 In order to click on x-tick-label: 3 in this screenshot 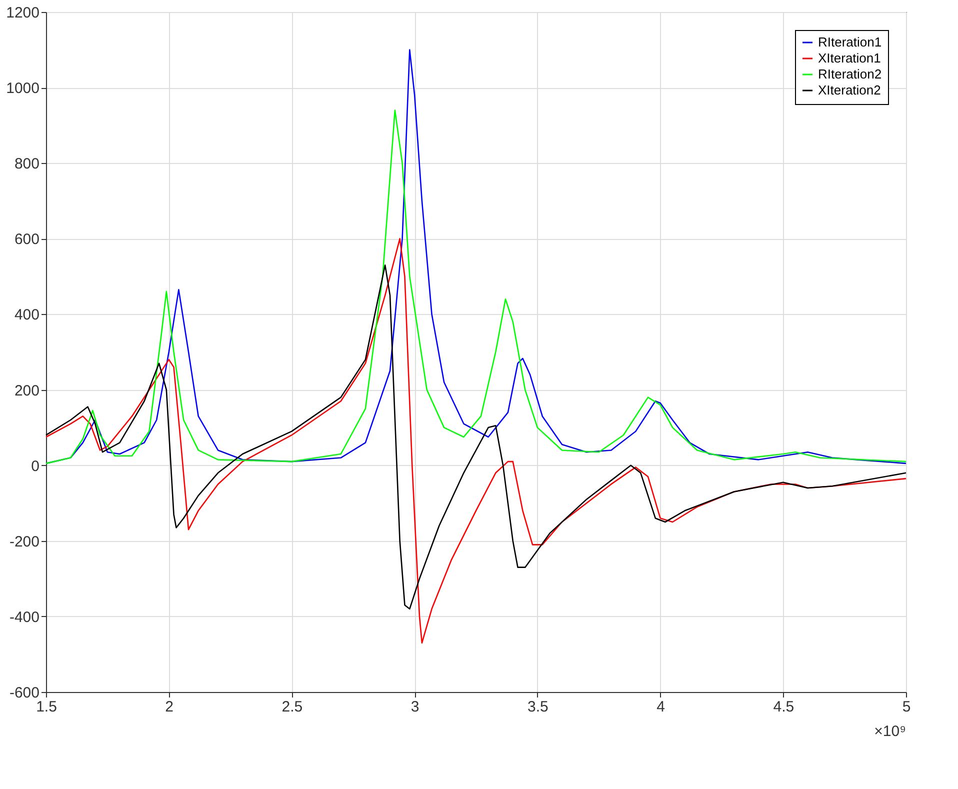, I will do `click(415, 707)`.